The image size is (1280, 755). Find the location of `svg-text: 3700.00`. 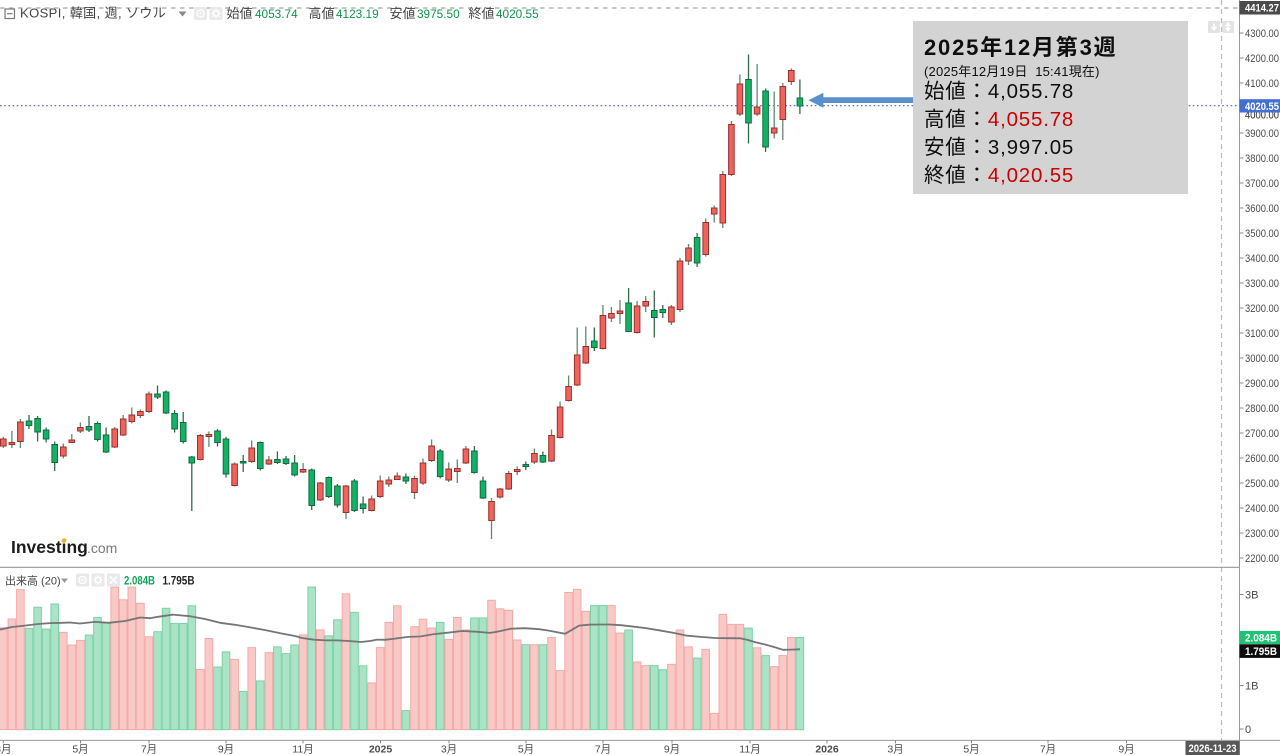

svg-text: 3700.00 is located at coordinates (1262, 184).